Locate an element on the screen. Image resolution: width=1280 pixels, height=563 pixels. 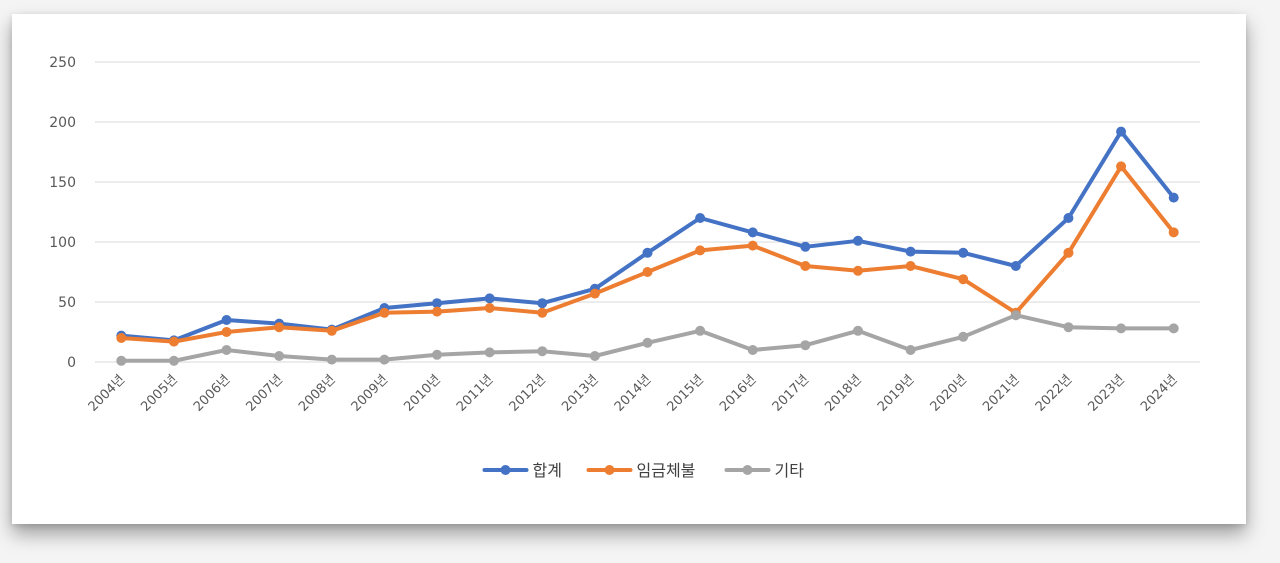
x-tick-label: 2014년 is located at coordinates (633, 393).